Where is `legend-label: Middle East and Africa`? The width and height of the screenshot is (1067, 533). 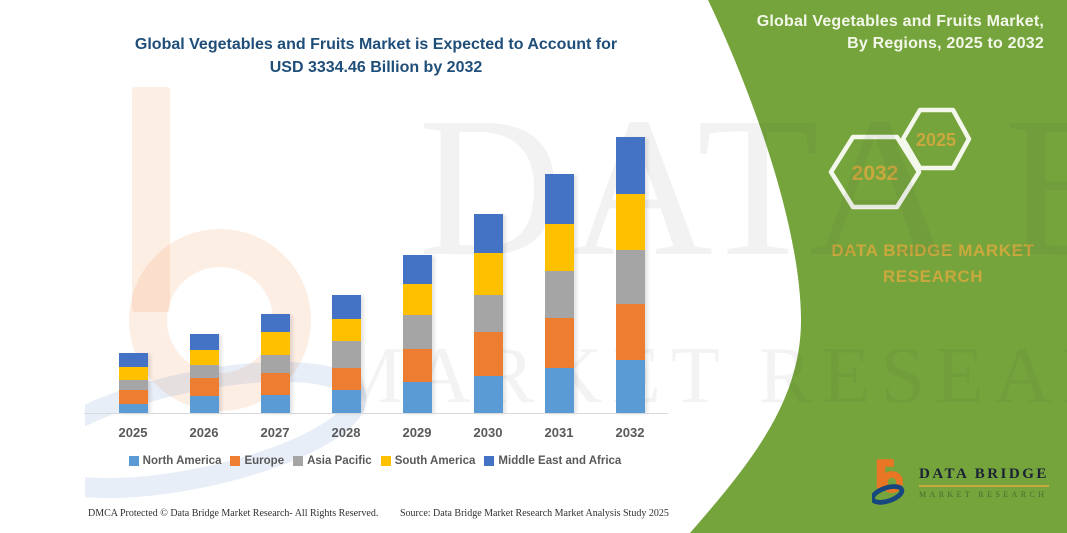
legend-label: Middle East and Africa is located at coordinates (560, 461).